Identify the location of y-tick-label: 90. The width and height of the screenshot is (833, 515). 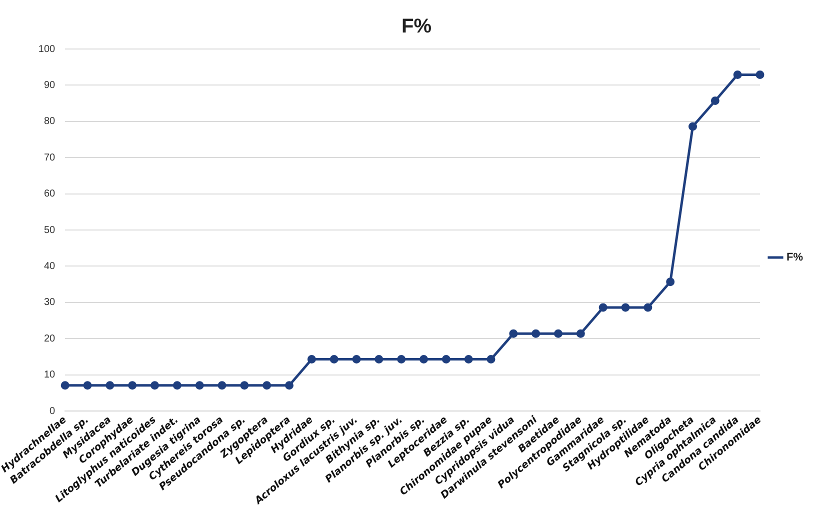
(50, 85).